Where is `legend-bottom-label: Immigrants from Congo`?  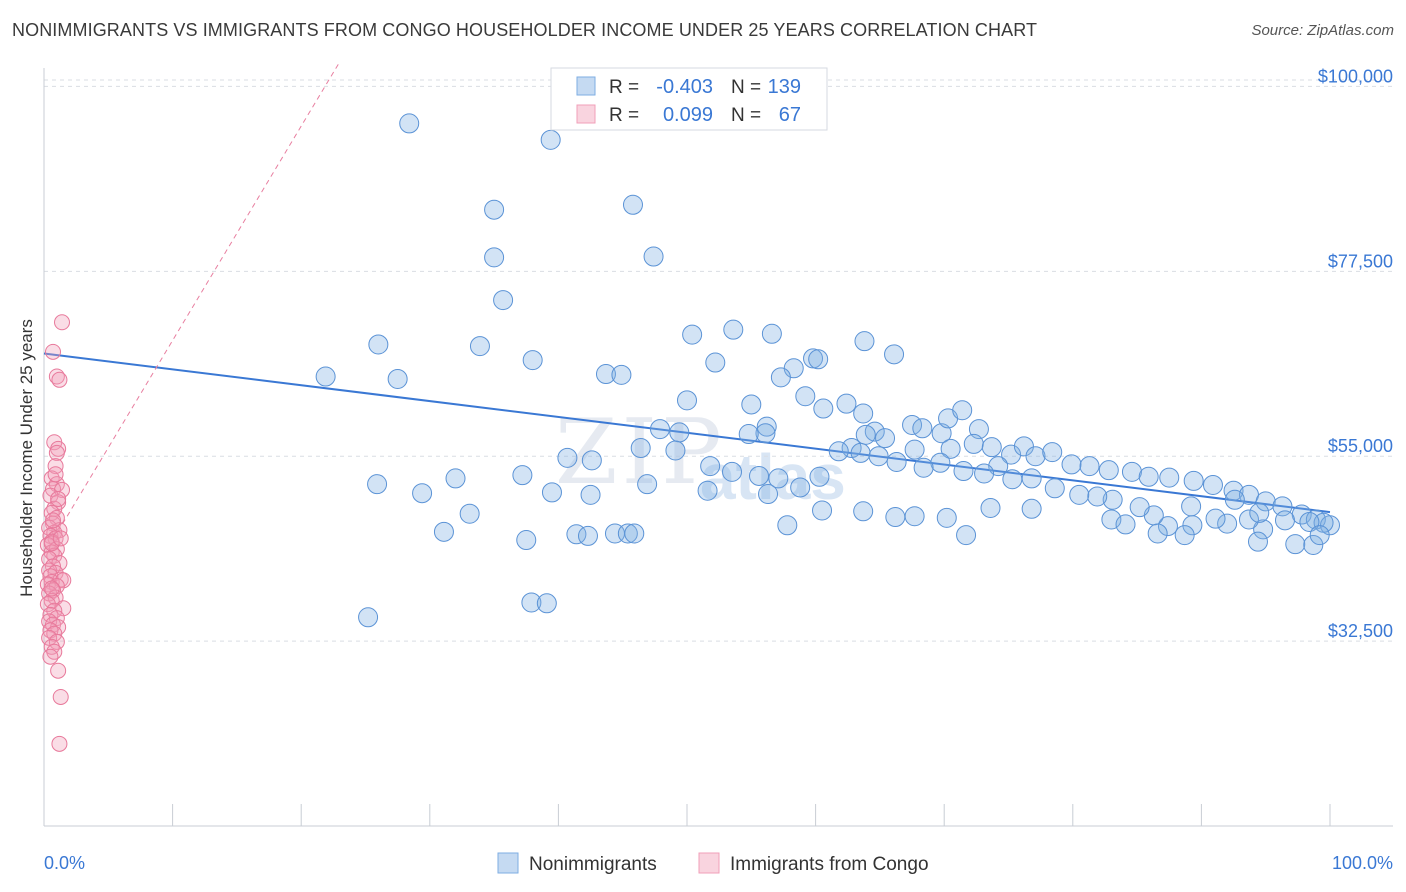 legend-bottom-label: Immigrants from Congo is located at coordinates (829, 864).